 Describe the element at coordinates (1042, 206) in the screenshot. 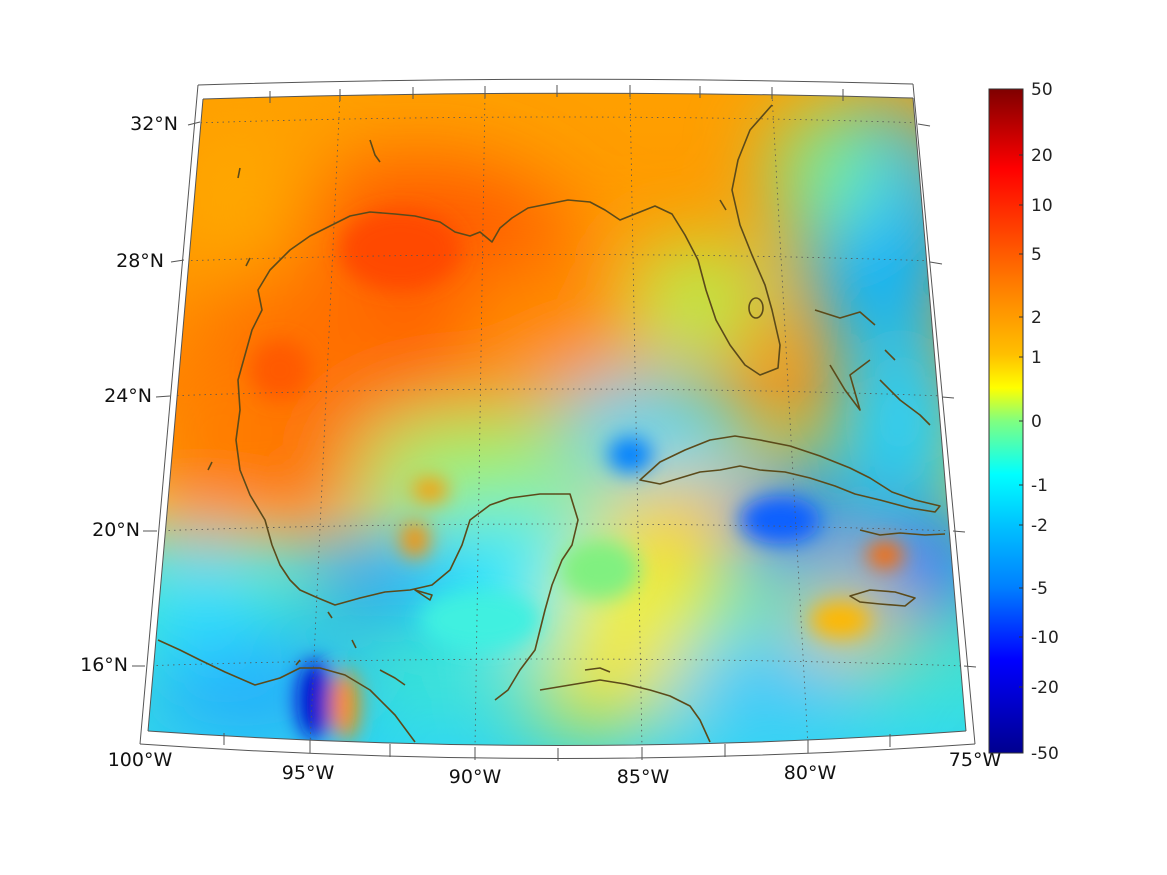

I see `colorbar-tick-label: 10` at that location.